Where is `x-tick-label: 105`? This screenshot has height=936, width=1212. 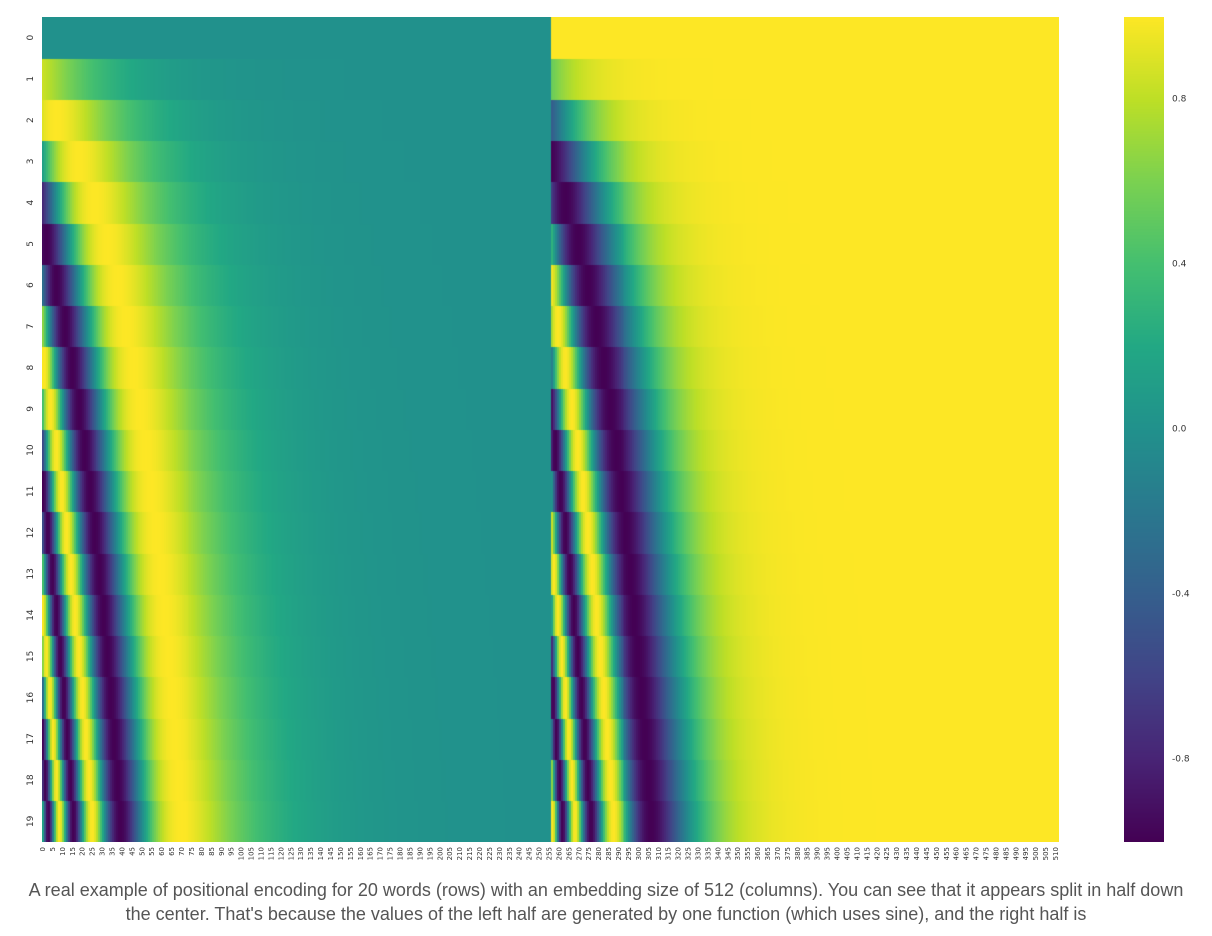
x-tick-label: 105 is located at coordinates (252, 853).